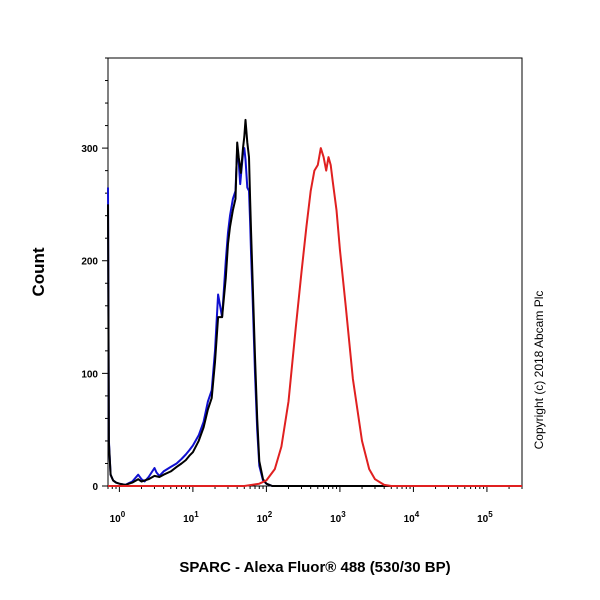  I want to click on y-tick-label: 300, so click(89, 149).